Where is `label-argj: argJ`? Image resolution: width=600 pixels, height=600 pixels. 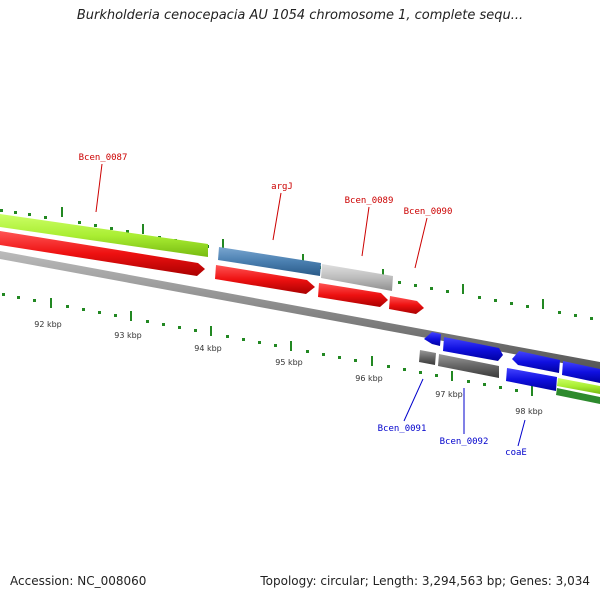 label-argj: argJ is located at coordinates (282, 187).